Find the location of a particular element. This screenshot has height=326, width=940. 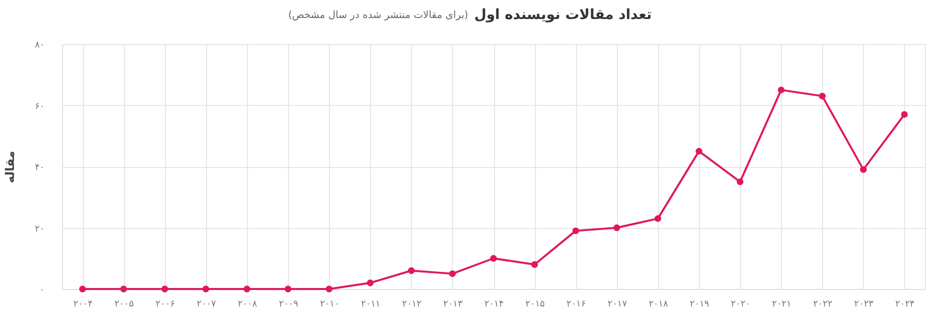

x-tick-label: ۲۰۰۷ is located at coordinates (206, 305).